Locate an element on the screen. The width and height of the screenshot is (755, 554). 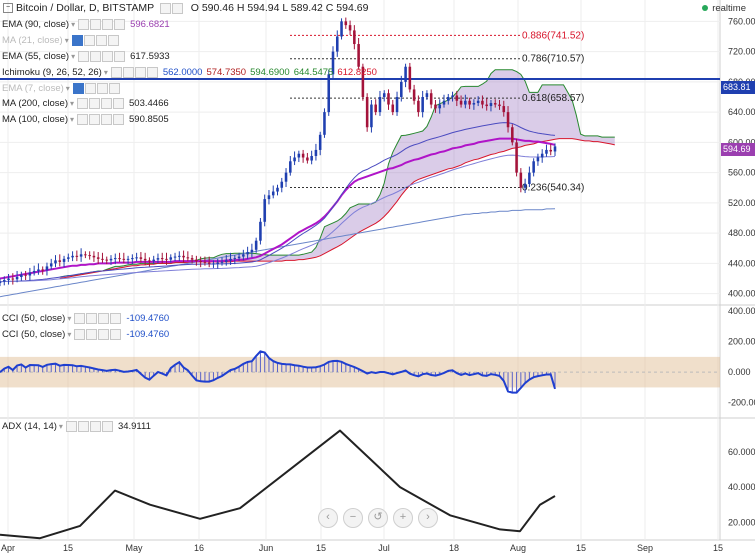
legend-ema90: EMA (90, close) ▾ 596.6821 is located at coordinates (86, 24).